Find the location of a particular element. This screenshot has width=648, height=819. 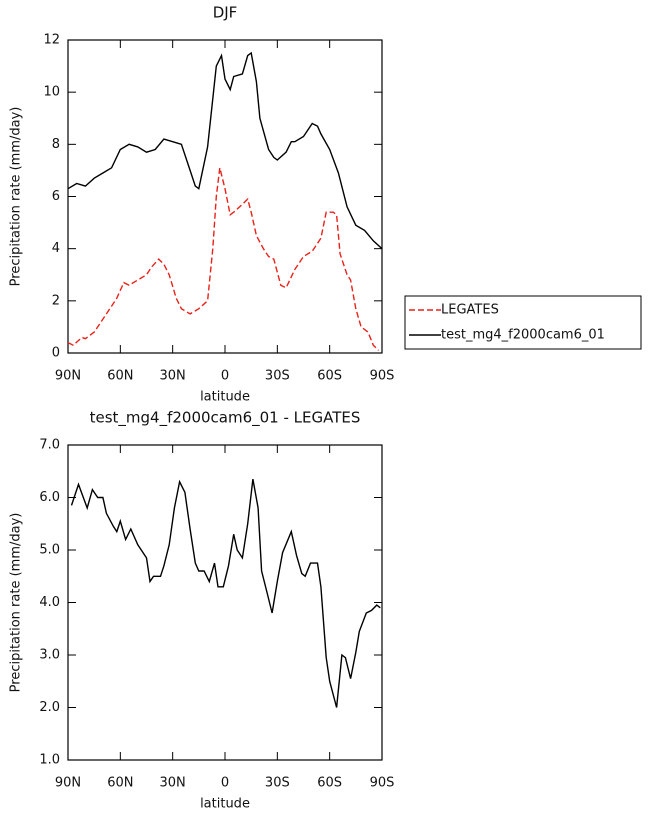

legend-box is located at coordinates (523, 322).